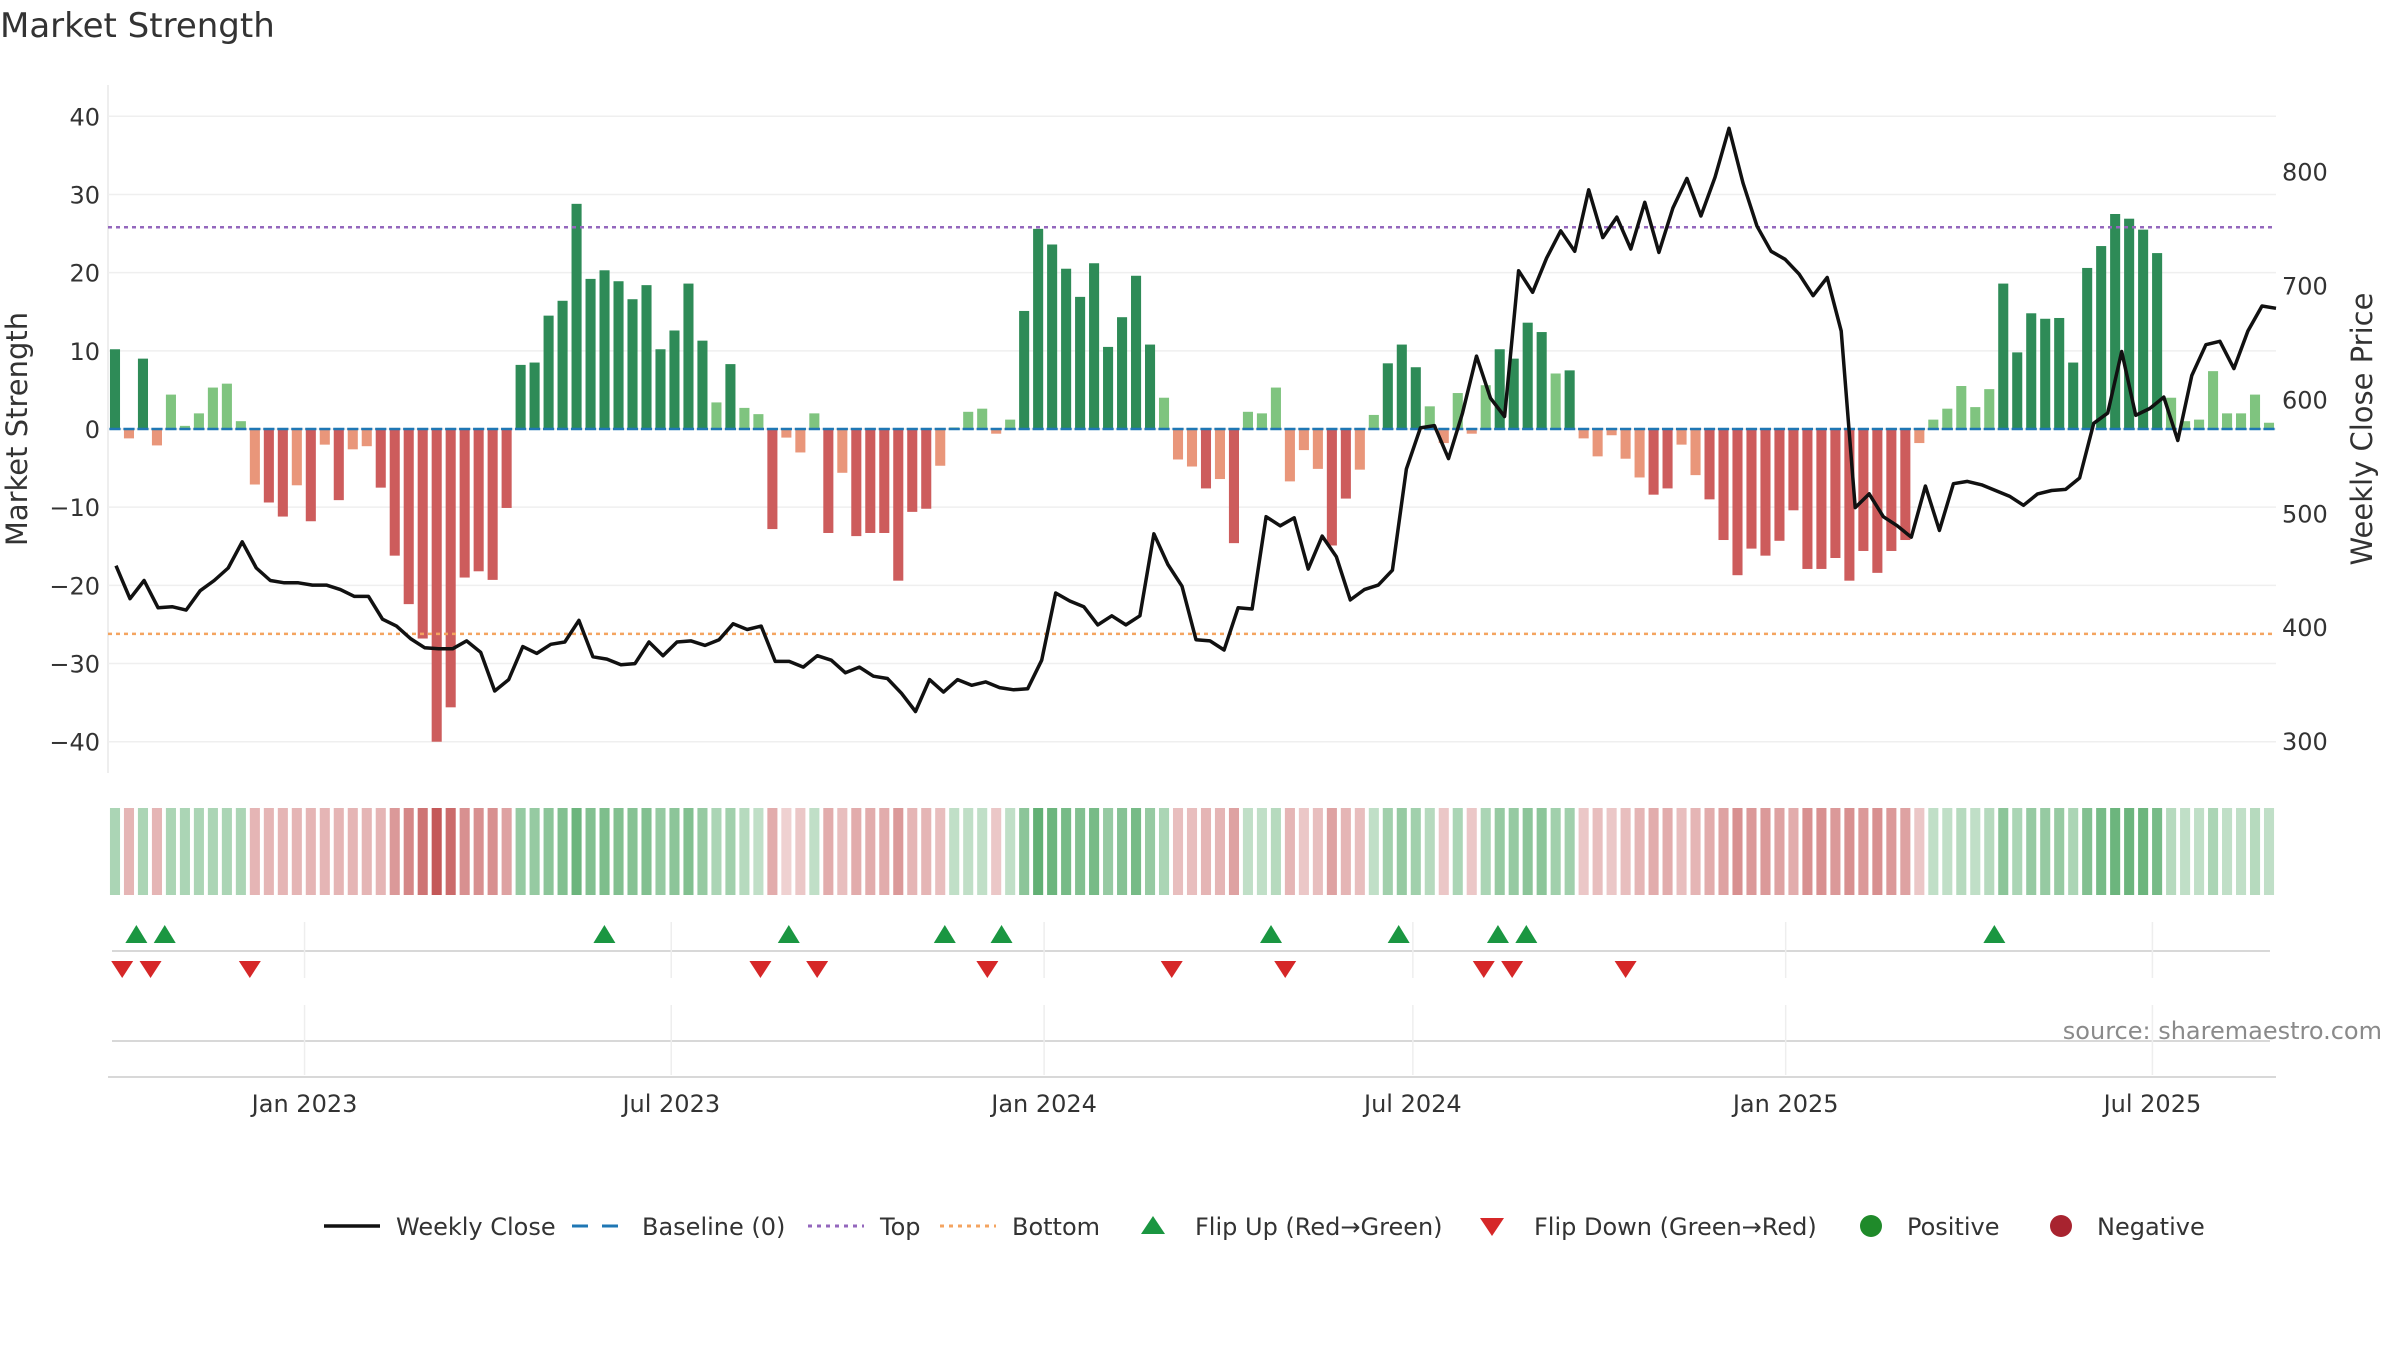 The image size is (2400, 1350). Describe the element at coordinates (2305, 400) in the screenshot. I see `y-tick-label-right: 600` at that location.